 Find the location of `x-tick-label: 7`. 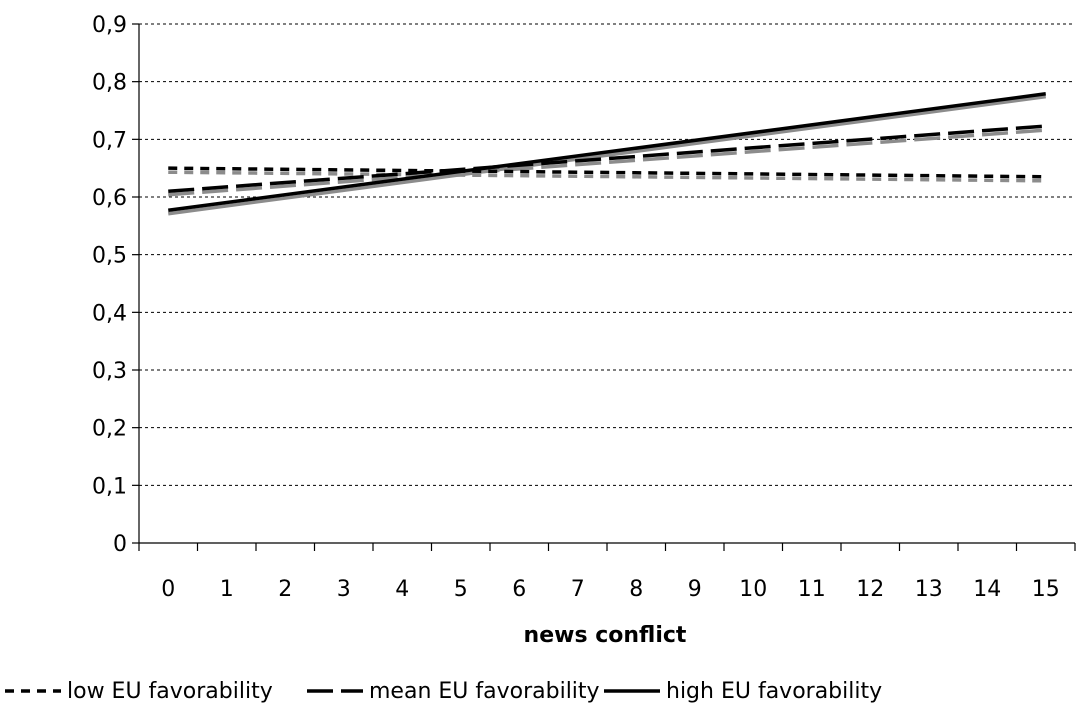

x-tick-label: 7 is located at coordinates (578, 589).